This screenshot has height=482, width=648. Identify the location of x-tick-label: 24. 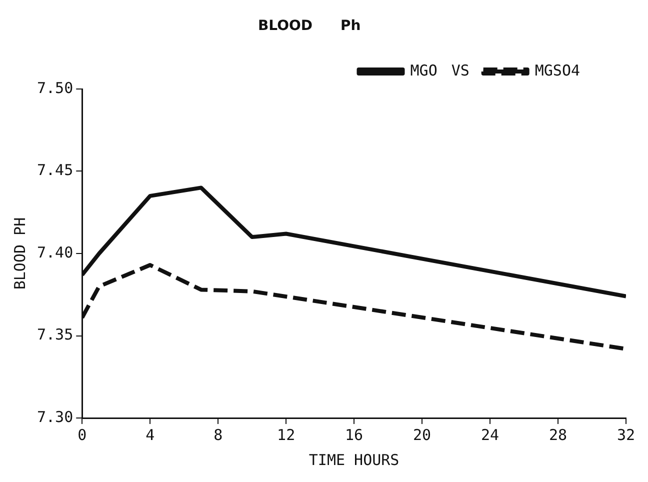
(490, 435).